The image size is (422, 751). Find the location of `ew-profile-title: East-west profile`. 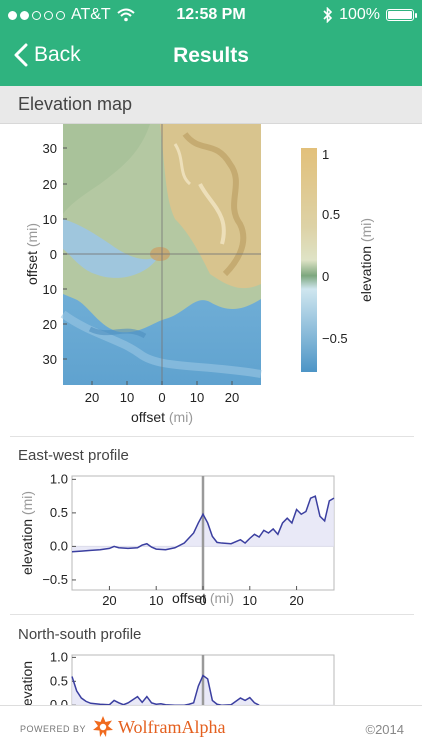

ew-profile-title: East-west profile is located at coordinates (73, 455).